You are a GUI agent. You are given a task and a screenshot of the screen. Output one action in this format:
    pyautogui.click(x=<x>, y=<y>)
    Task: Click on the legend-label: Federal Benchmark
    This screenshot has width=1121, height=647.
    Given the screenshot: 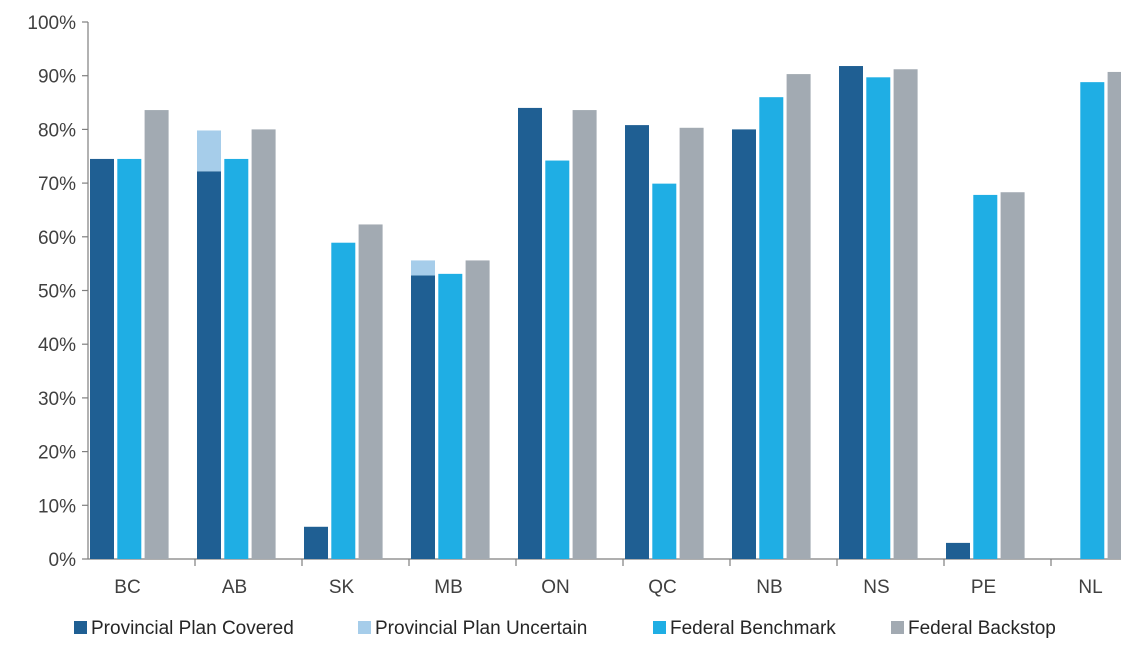 What is the action you would take?
    pyautogui.click(x=753, y=628)
    